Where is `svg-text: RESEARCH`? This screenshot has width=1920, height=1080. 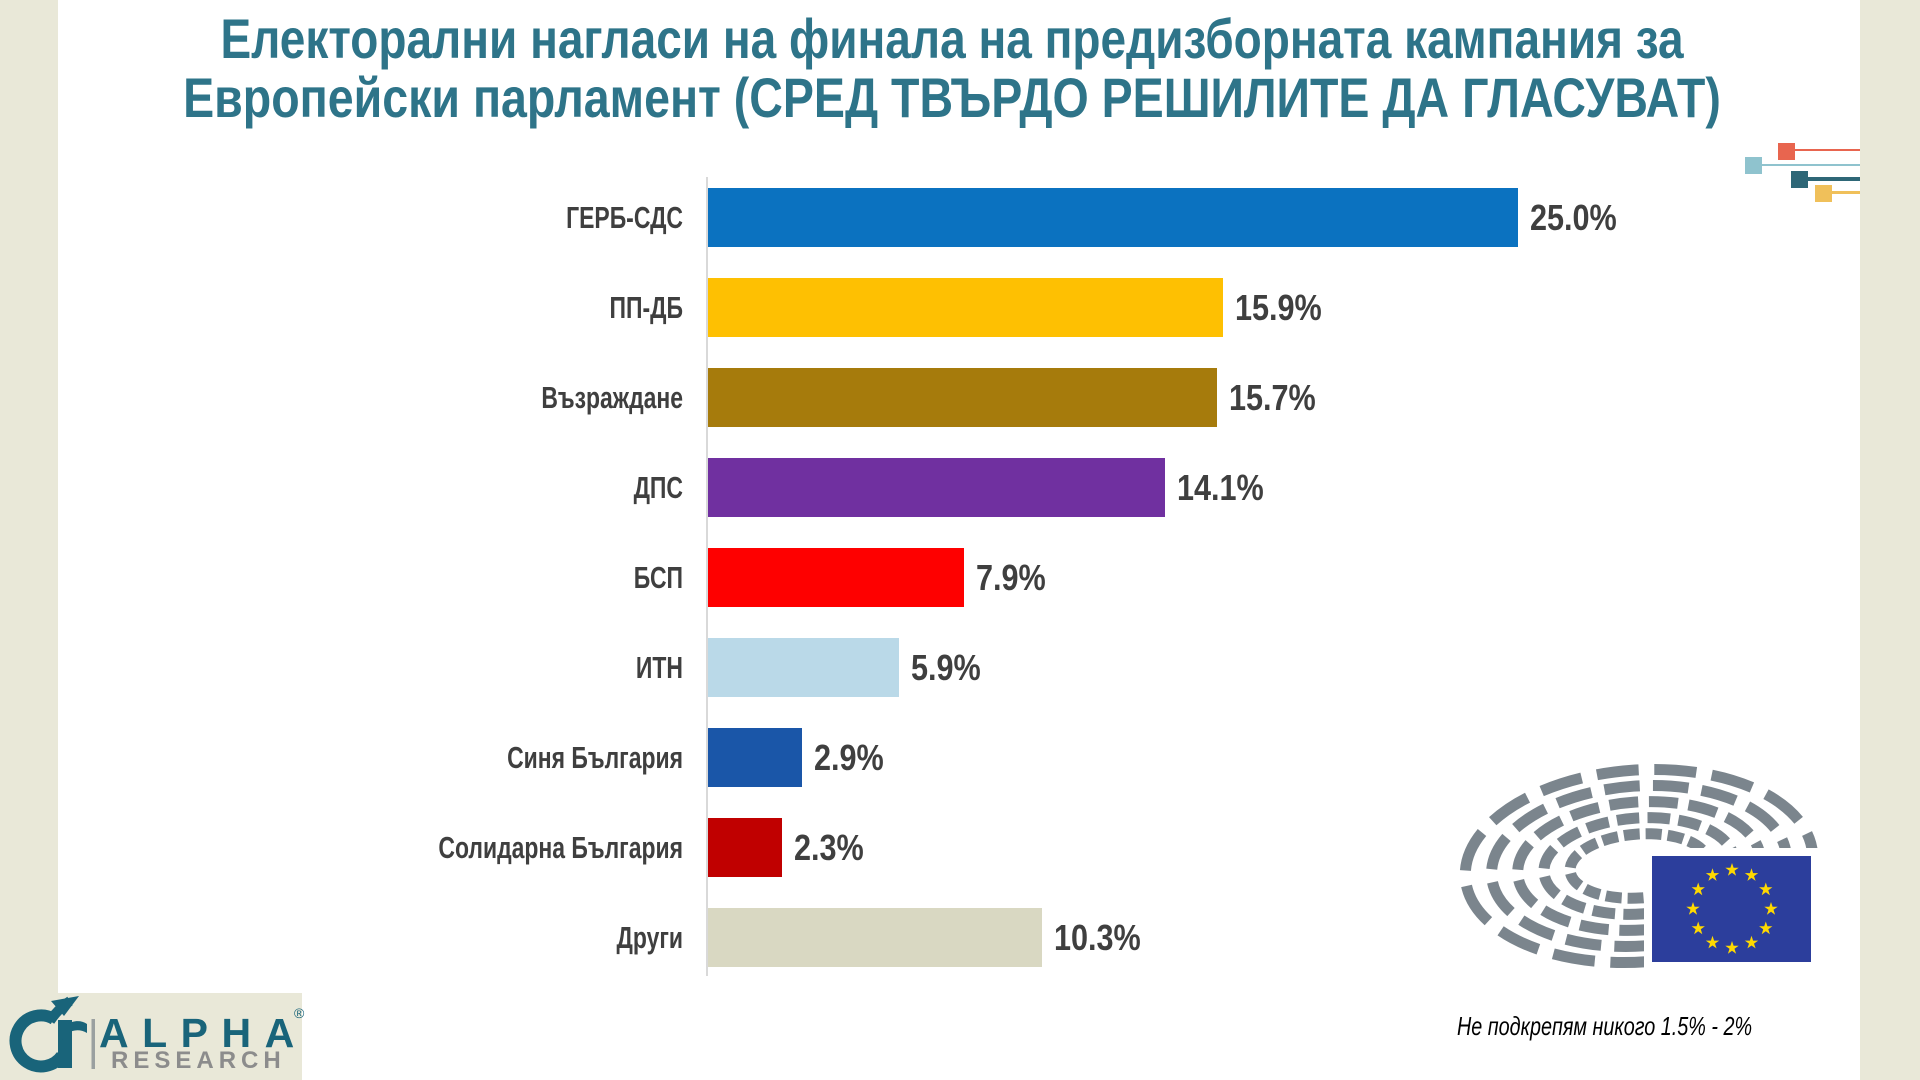
svg-text: RESEARCH is located at coordinates (198, 1060).